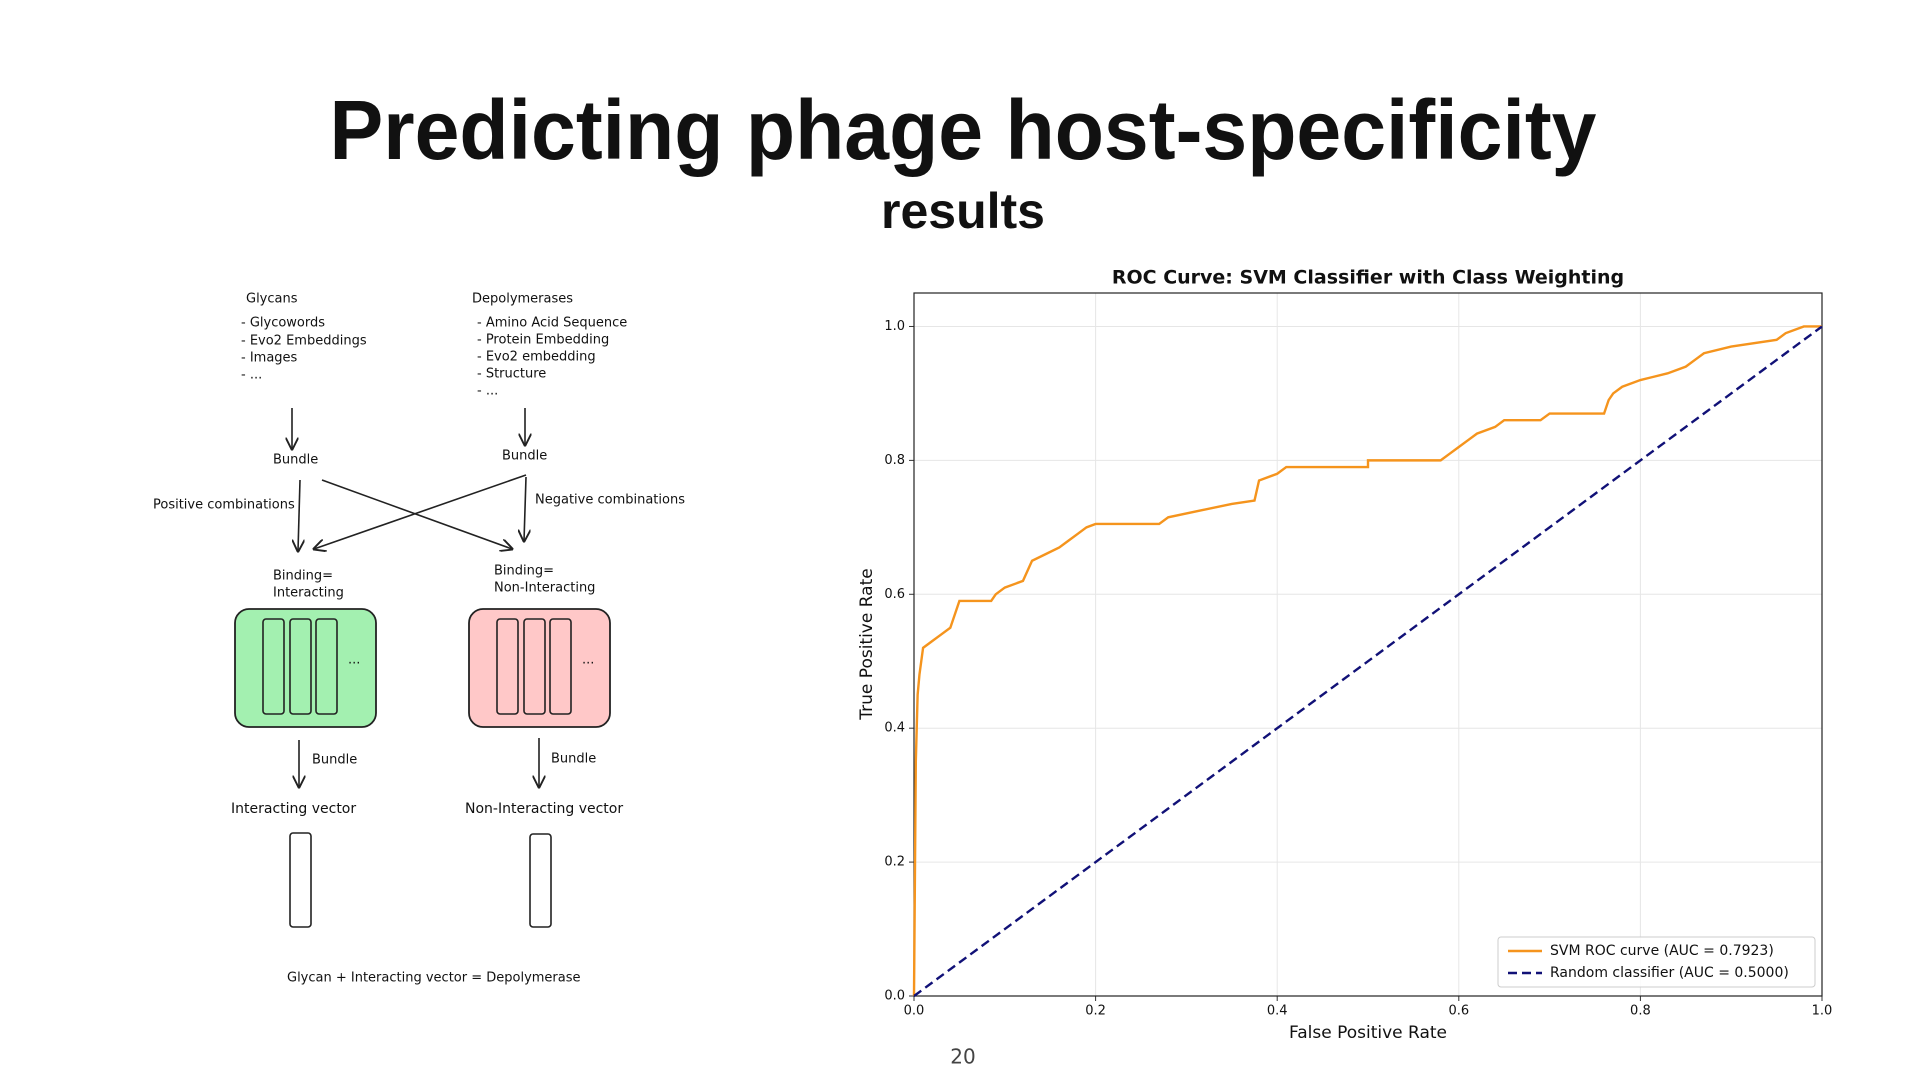 This screenshot has height=1080, width=1920. I want to click on x-tick-label: 0.6, so click(1458, 1011).